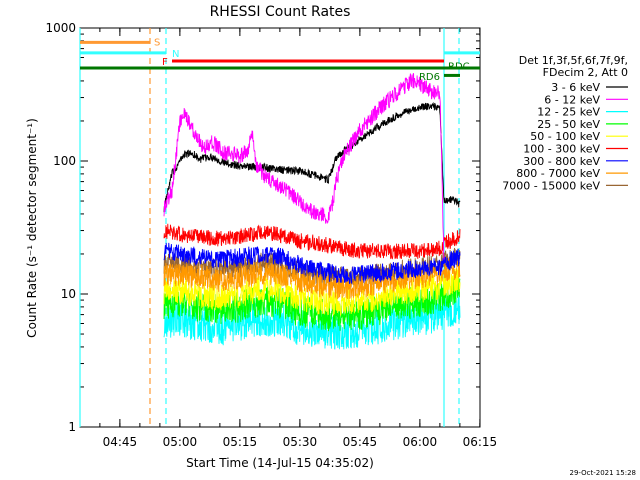 The width and height of the screenshot is (640, 480). Describe the element at coordinates (240, 442) in the screenshot. I see `x-tick-label: 05:15` at that location.